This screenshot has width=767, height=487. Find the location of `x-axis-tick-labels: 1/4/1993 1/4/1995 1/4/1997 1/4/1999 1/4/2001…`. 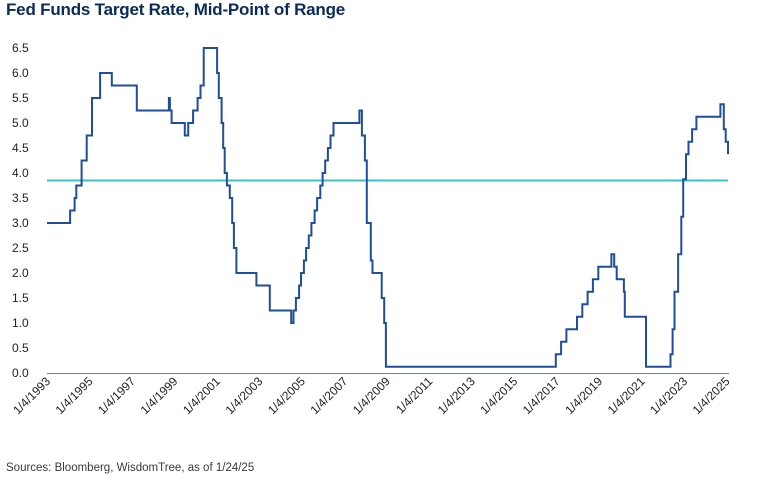

x-axis-tick-labels: 1/4/1993 1/4/1995 1/4/1997 1/4/1999 1/4/2001… is located at coordinates (371, 395).